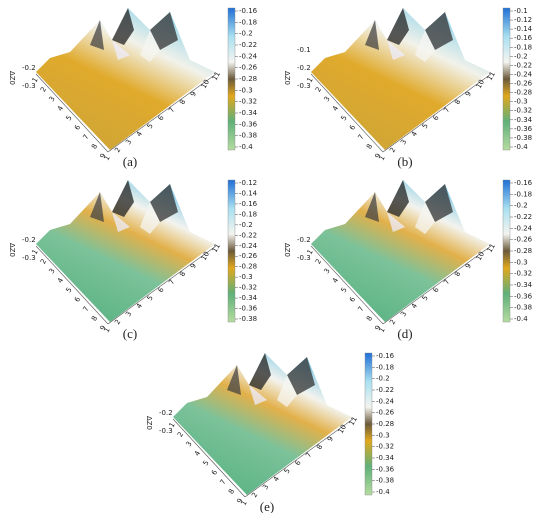 The height and width of the screenshot is (513, 550). I want to click on colorbar-tick-label: -0.14, so click(523, 29).